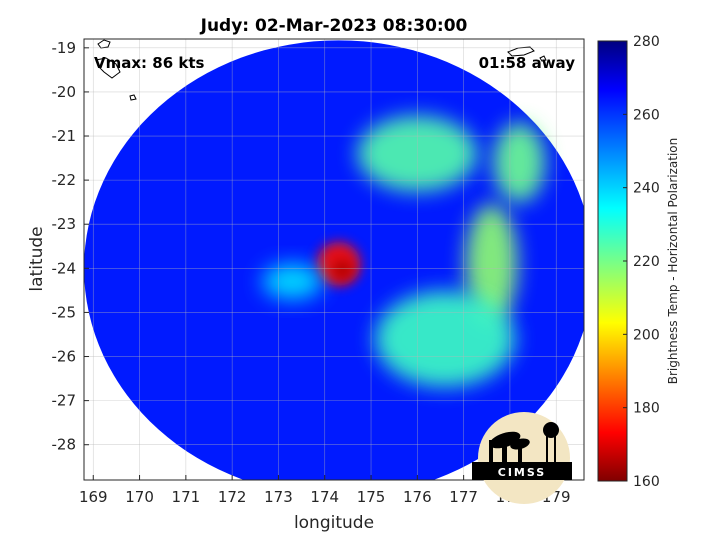 The image size is (720, 540). What do you see at coordinates (646, 262) in the screenshot?
I see `colorbar-tick-label: 220` at bounding box center [646, 262].